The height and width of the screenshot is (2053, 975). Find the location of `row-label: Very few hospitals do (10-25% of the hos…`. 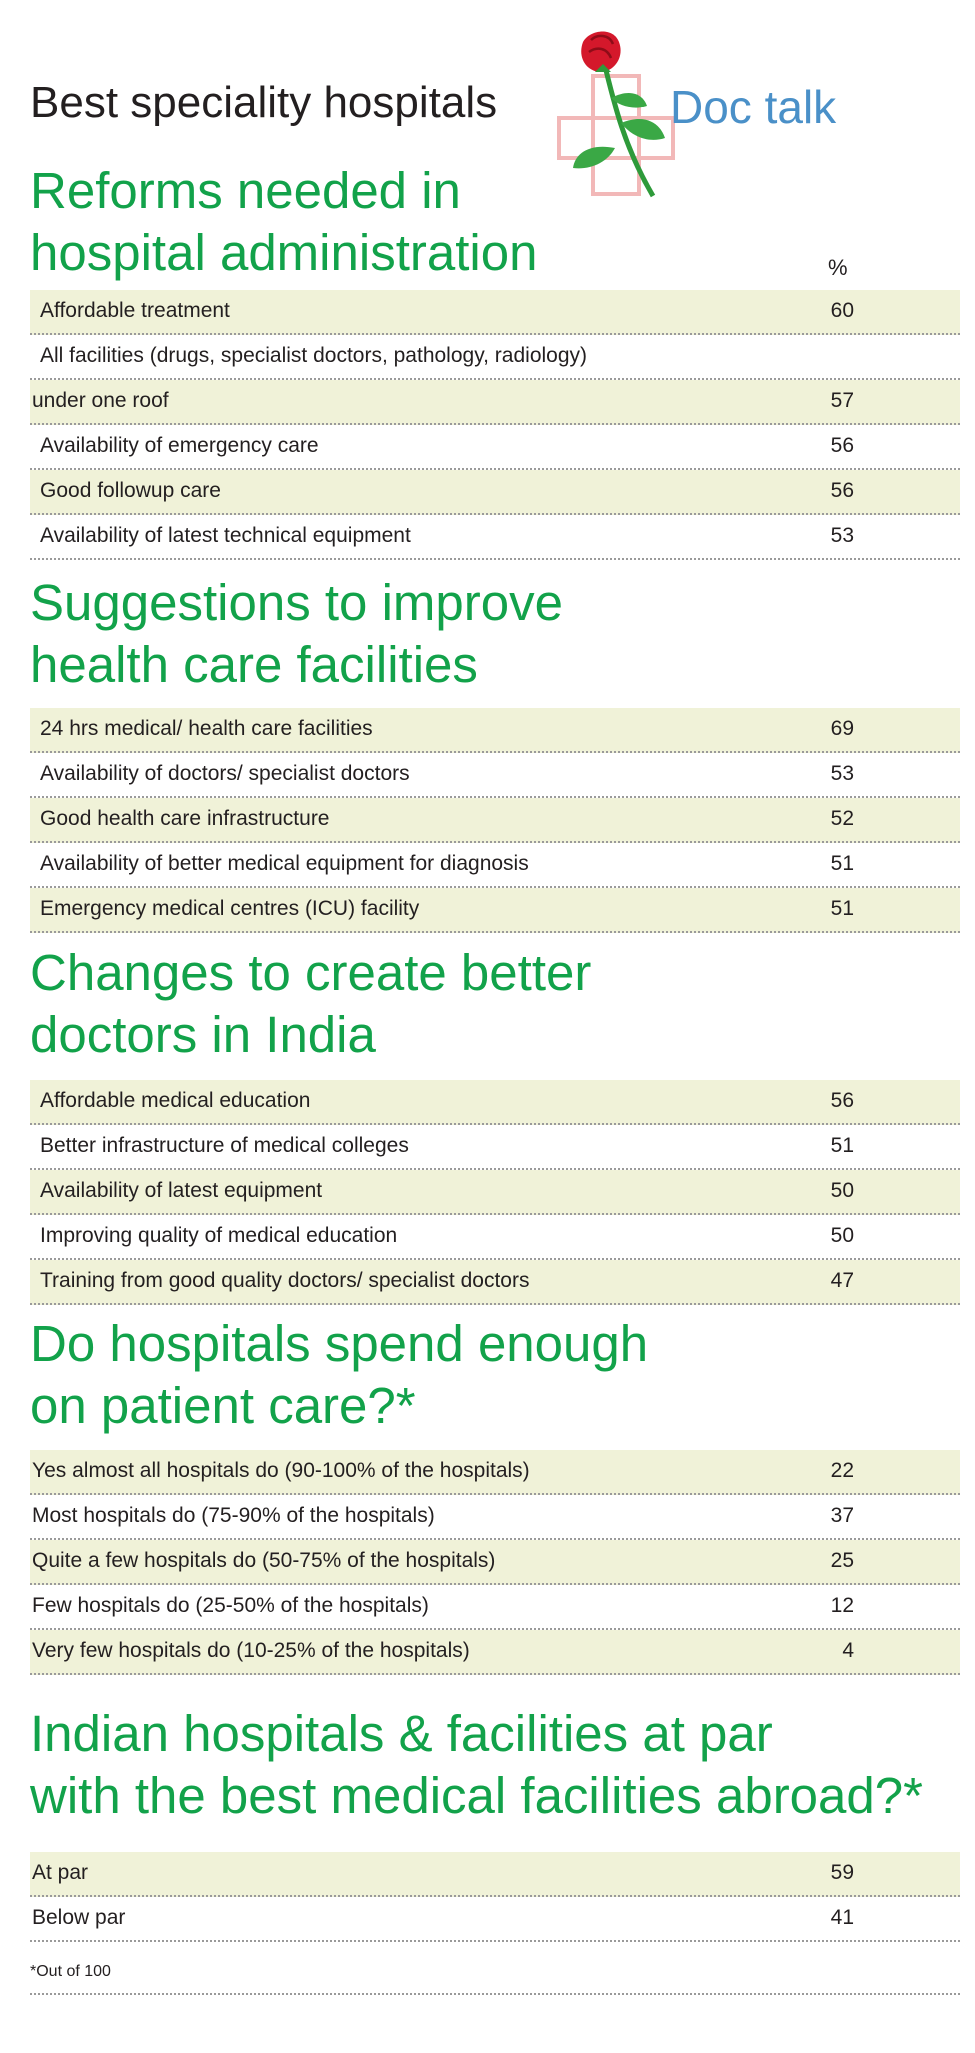

row-label: Very few hospitals do (10-25% of the hos… is located at coordinates (251, 1650).